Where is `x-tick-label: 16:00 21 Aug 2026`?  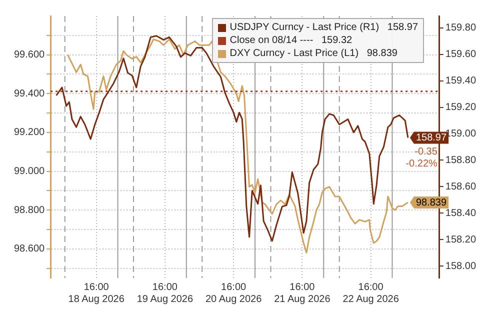
x-tick-label: 16:00 21 Aug 2026 is located at coordinates (302, 293).